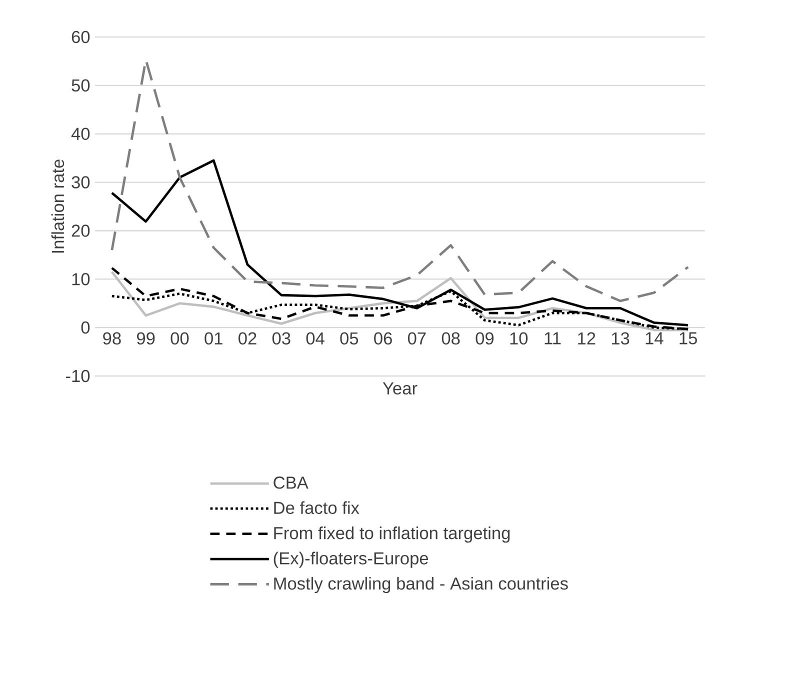  What do you see at coordinates (81, 230) in the screenshot?
I see `y-tick-label: 20` at bounding box center [81, 230].